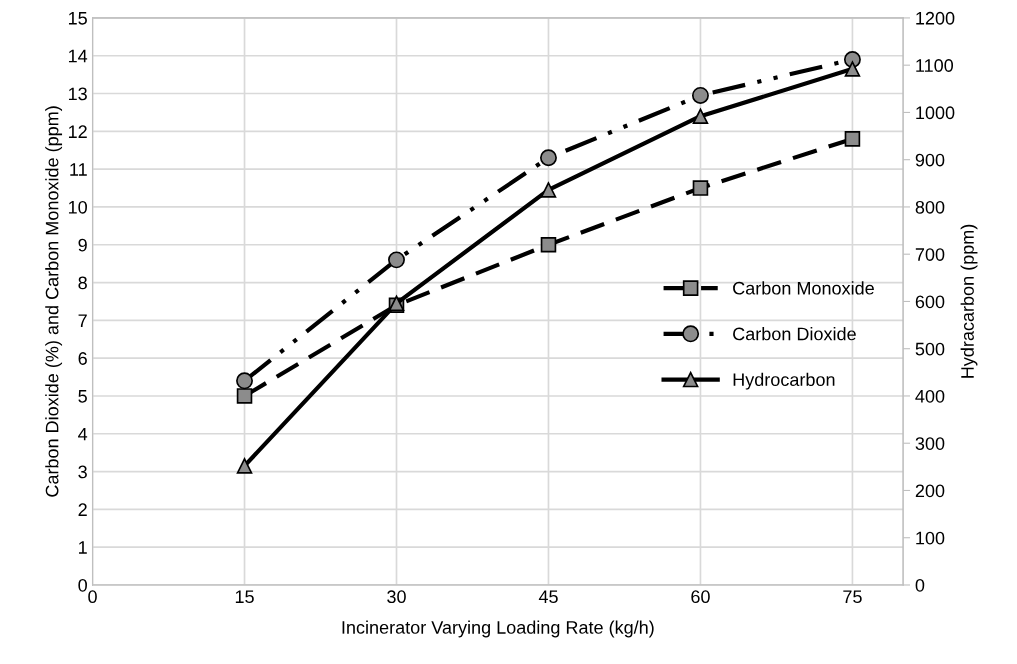  I want to click on y2-tick-label: 900, so click(930, 160).